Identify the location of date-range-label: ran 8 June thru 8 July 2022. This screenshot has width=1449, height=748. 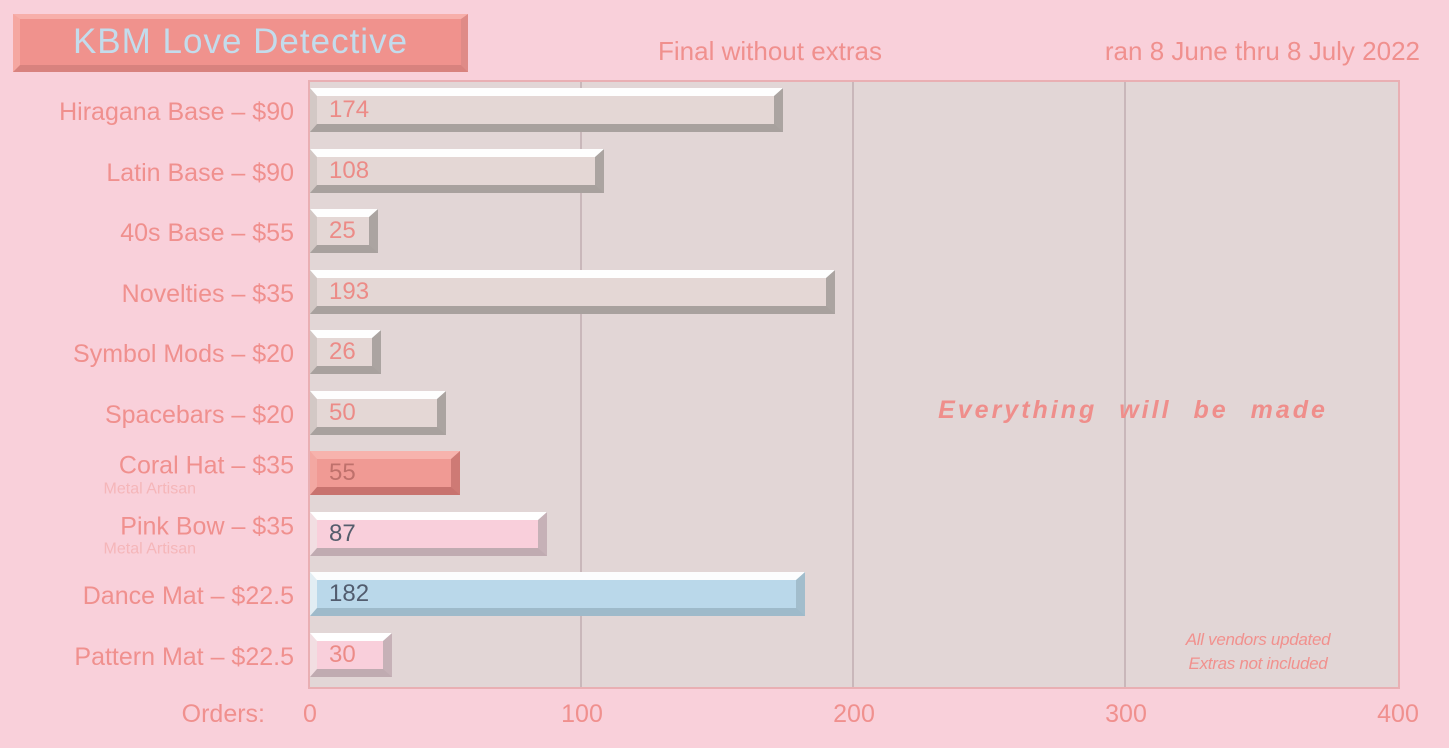
(1262, 51).